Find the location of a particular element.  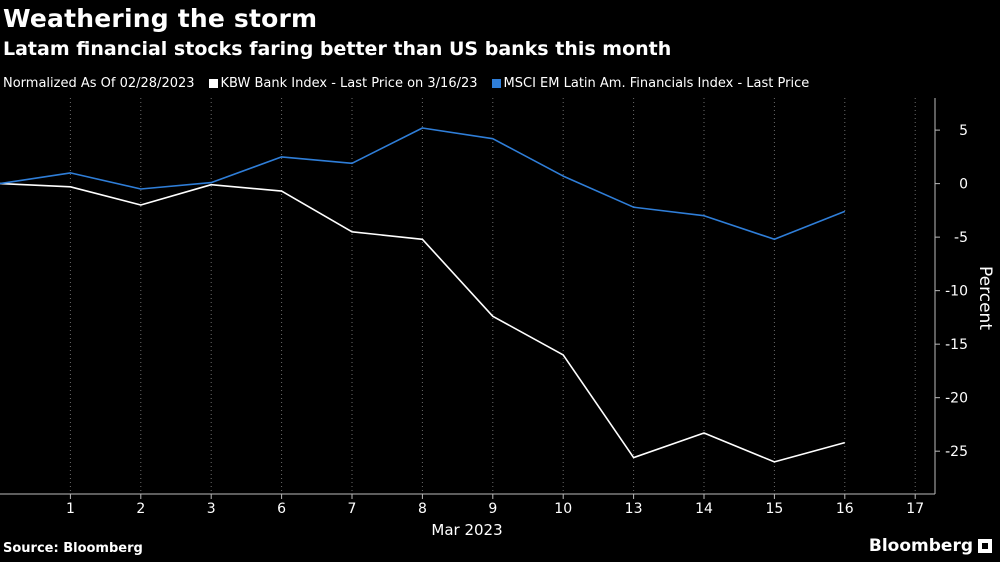

y-axis-title: Percent is located at coordinates (985, 298).